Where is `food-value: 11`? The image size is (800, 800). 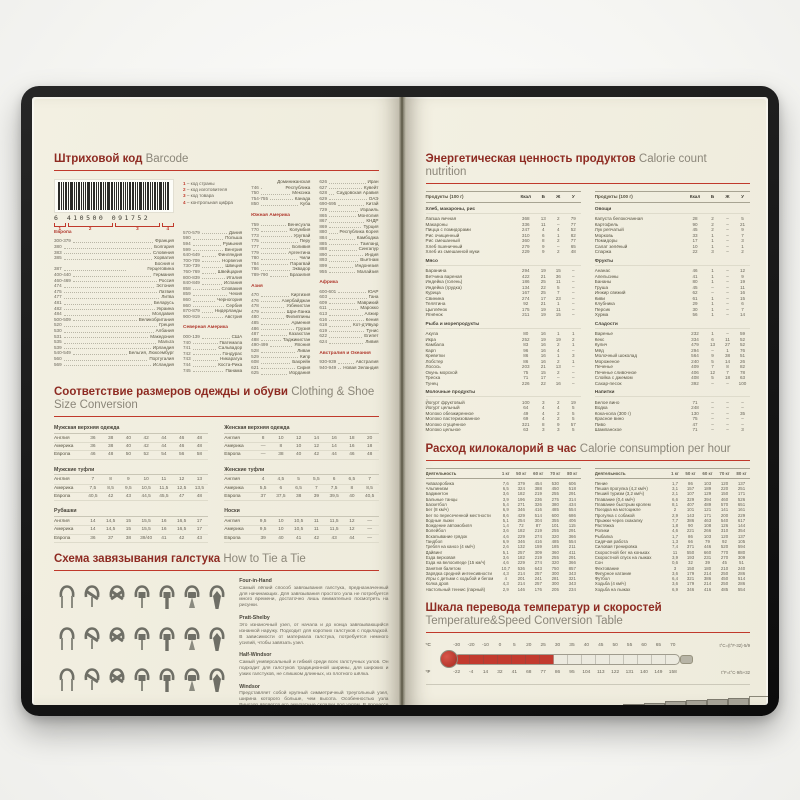
food-value: 11 is located at coordinates (742, 287).